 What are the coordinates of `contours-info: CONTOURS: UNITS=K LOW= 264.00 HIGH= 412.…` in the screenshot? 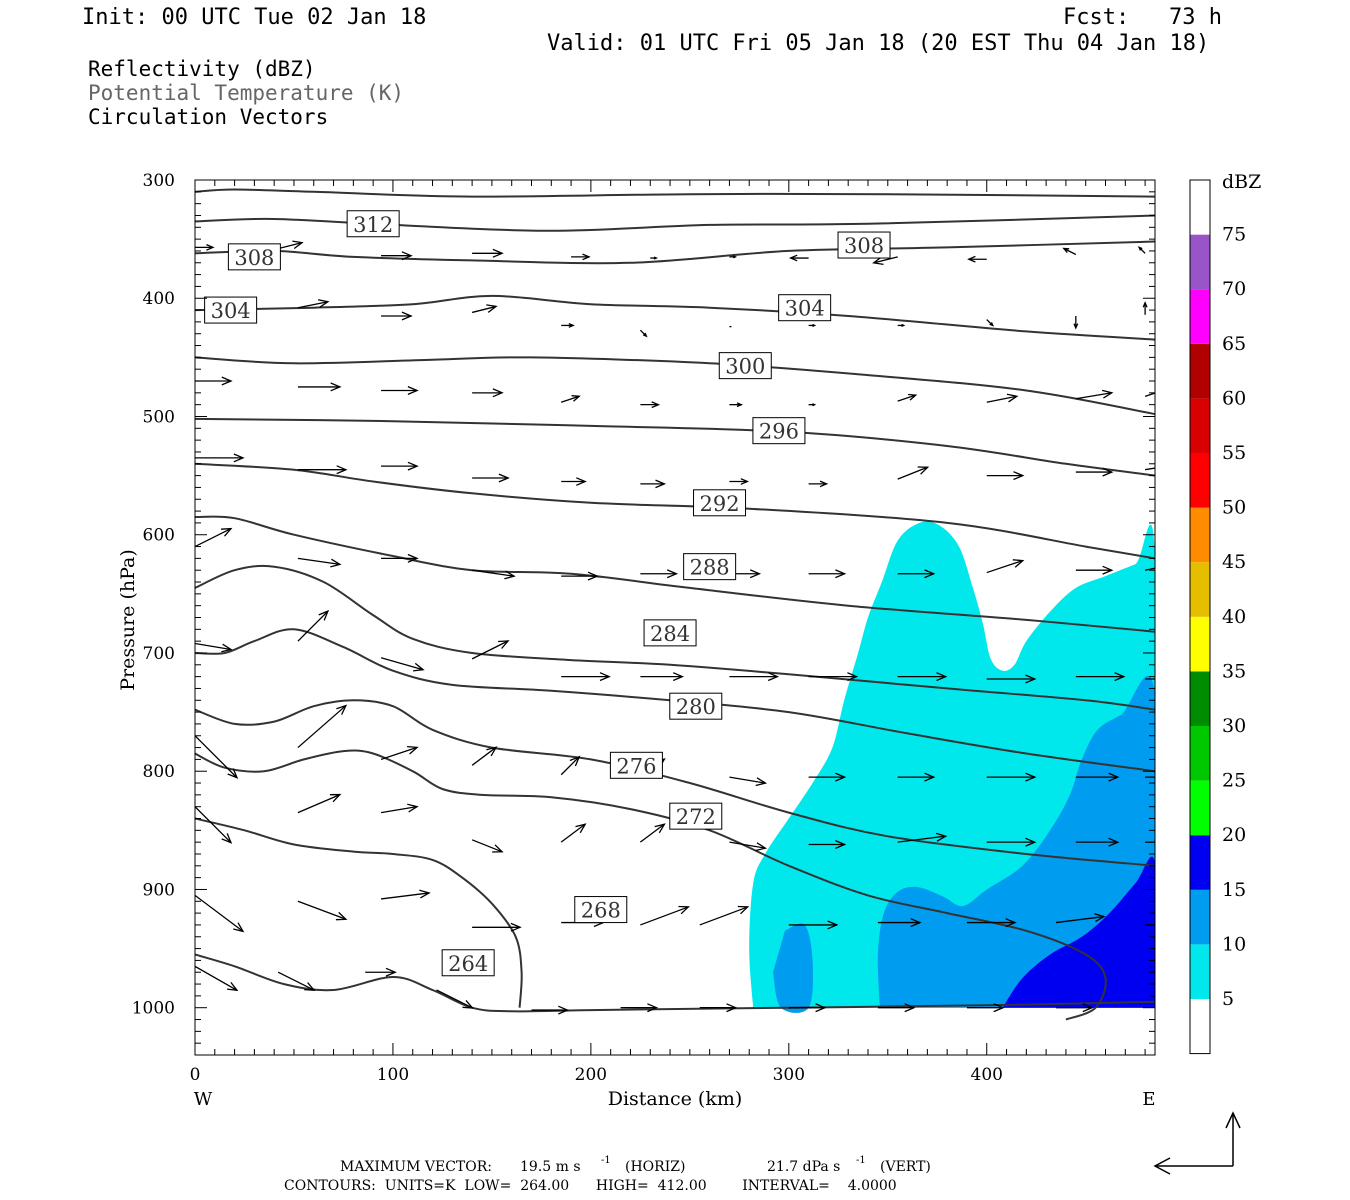 It's located at (590, 1186).